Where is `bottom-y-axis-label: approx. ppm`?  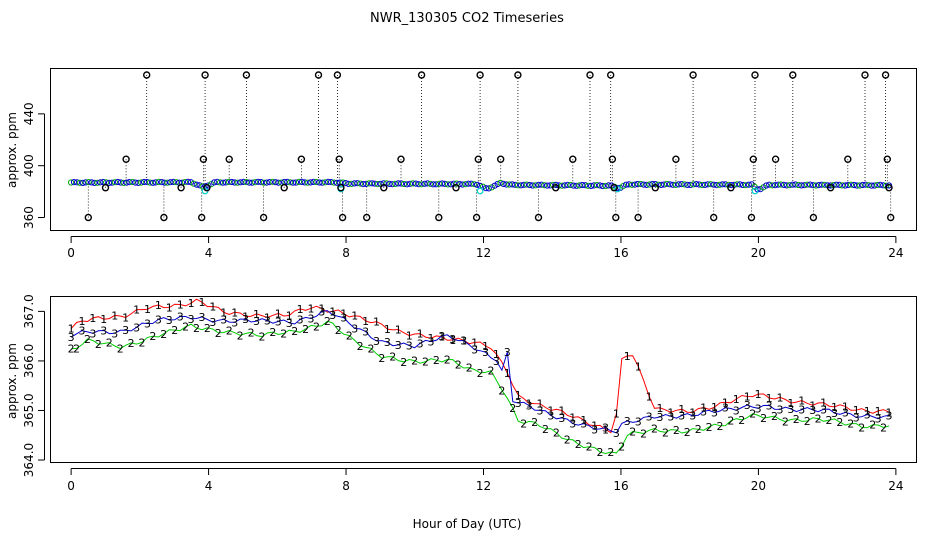
bottom-y-axis-label: approx. ppm is located at coordinates (12, 381).